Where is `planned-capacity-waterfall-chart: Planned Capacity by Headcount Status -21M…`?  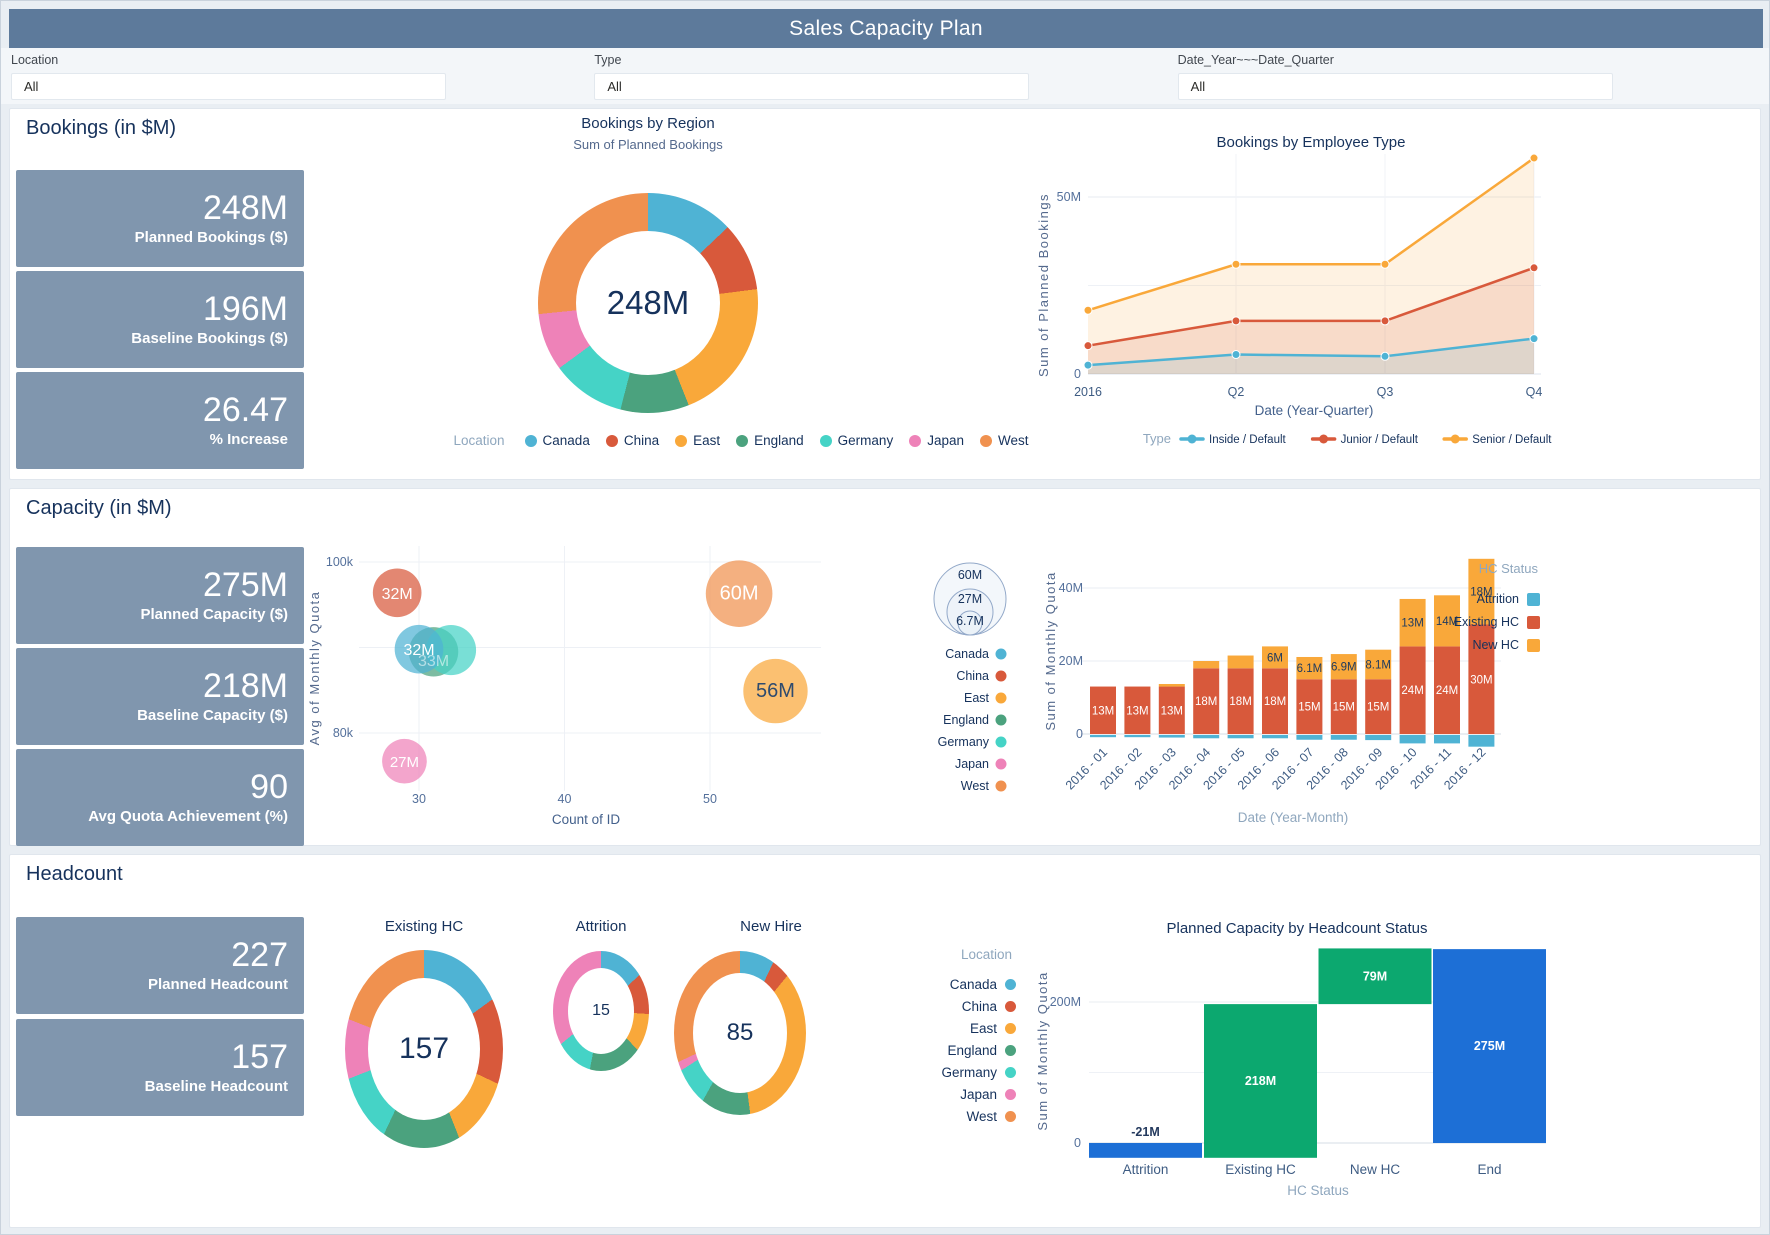
planned-capacity-waterfall-chart: Planned Capacity by Headcount Status -21M… is located at coordinates (1311, 1058).